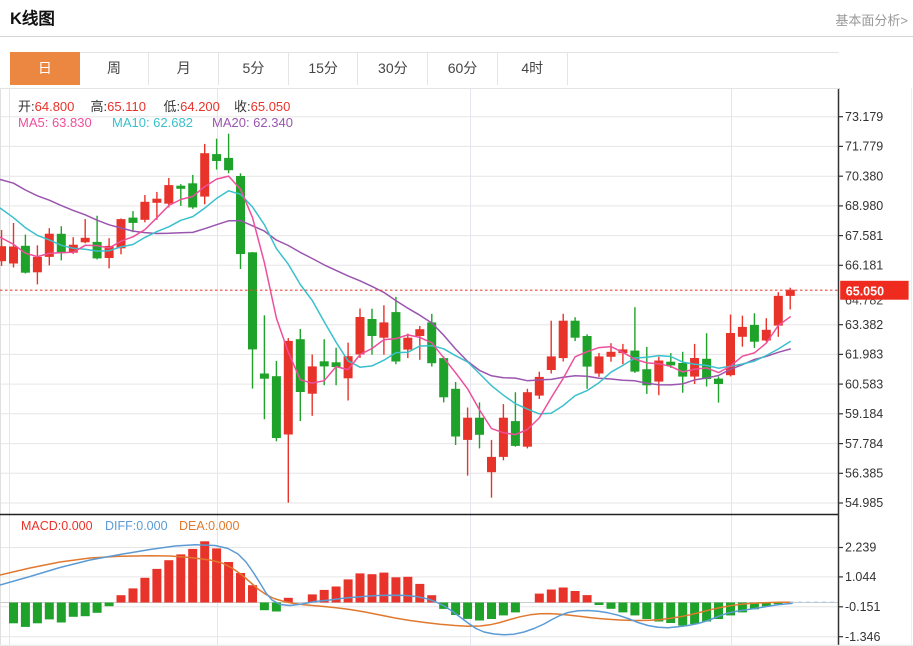  Describe the element at coordinates (862, 607) in the screenshot. I see `svg-text: -0.151` at that location.